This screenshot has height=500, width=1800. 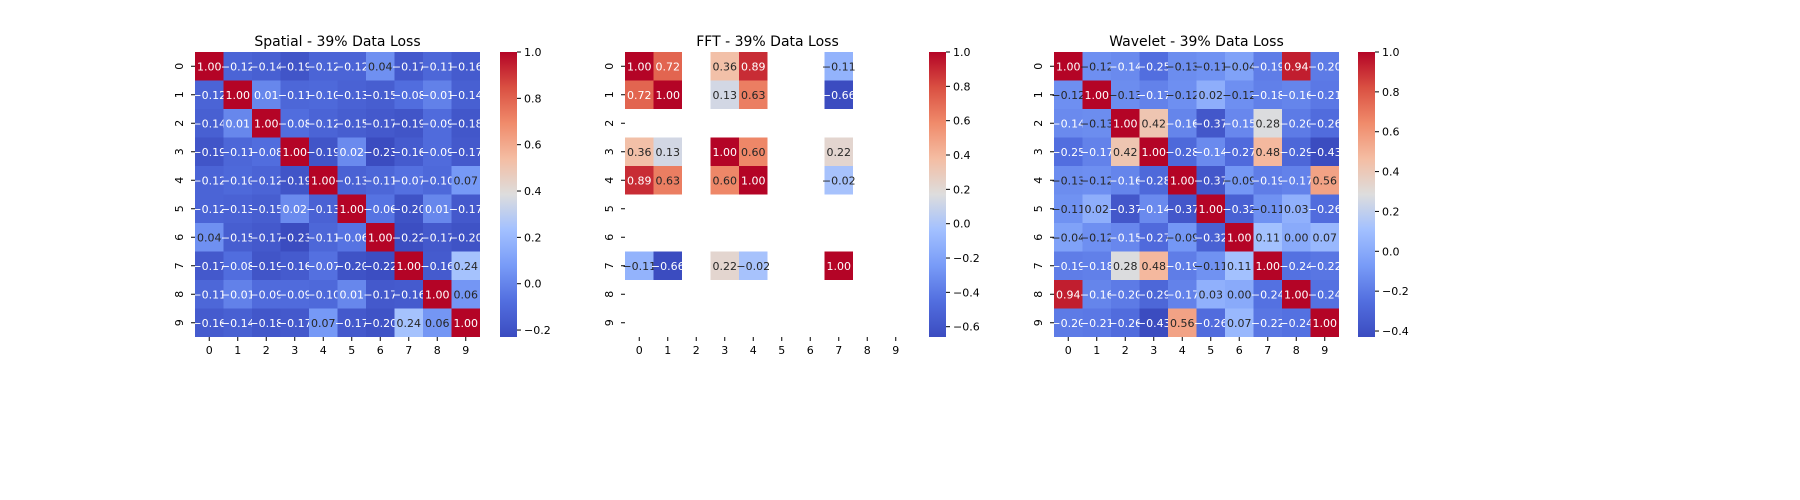 I want to click on colorbar, so click(x=508, y=194).